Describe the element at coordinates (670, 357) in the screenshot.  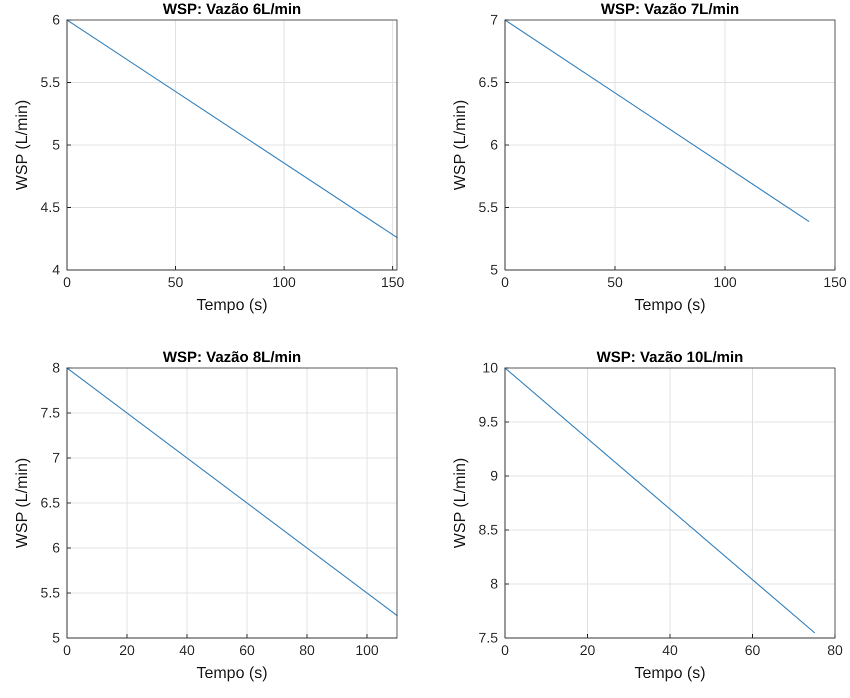
I see `chart-title: WSP: Vazão 10L/min` at that location.